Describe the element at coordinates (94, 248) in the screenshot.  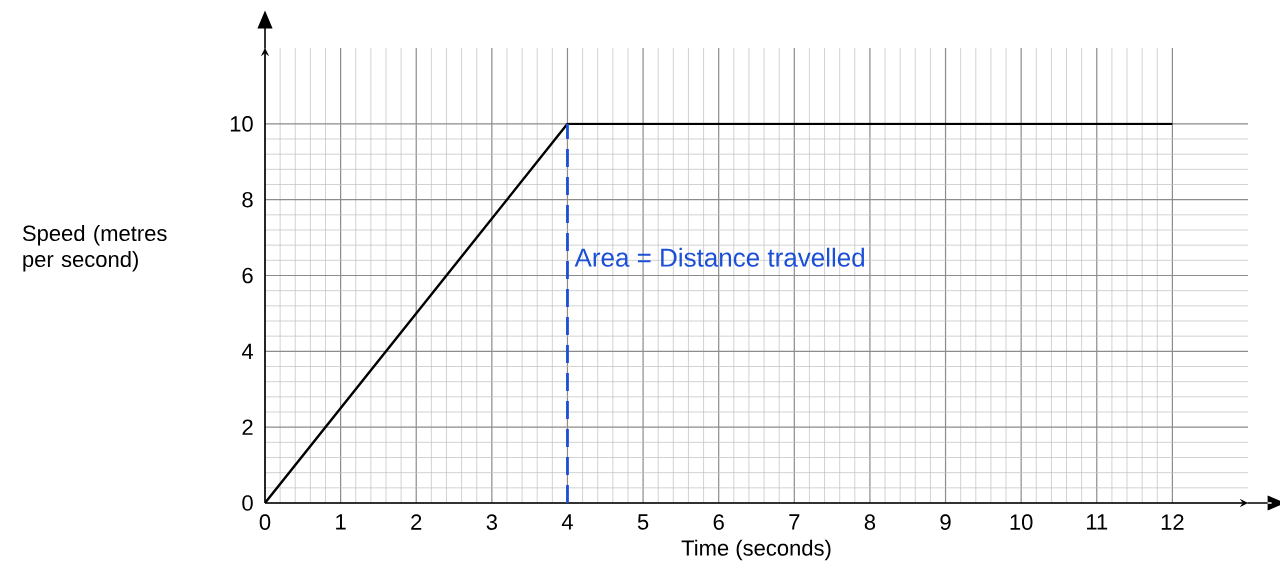
I see `y-axis-title: Speed (metres per second)` at that location.